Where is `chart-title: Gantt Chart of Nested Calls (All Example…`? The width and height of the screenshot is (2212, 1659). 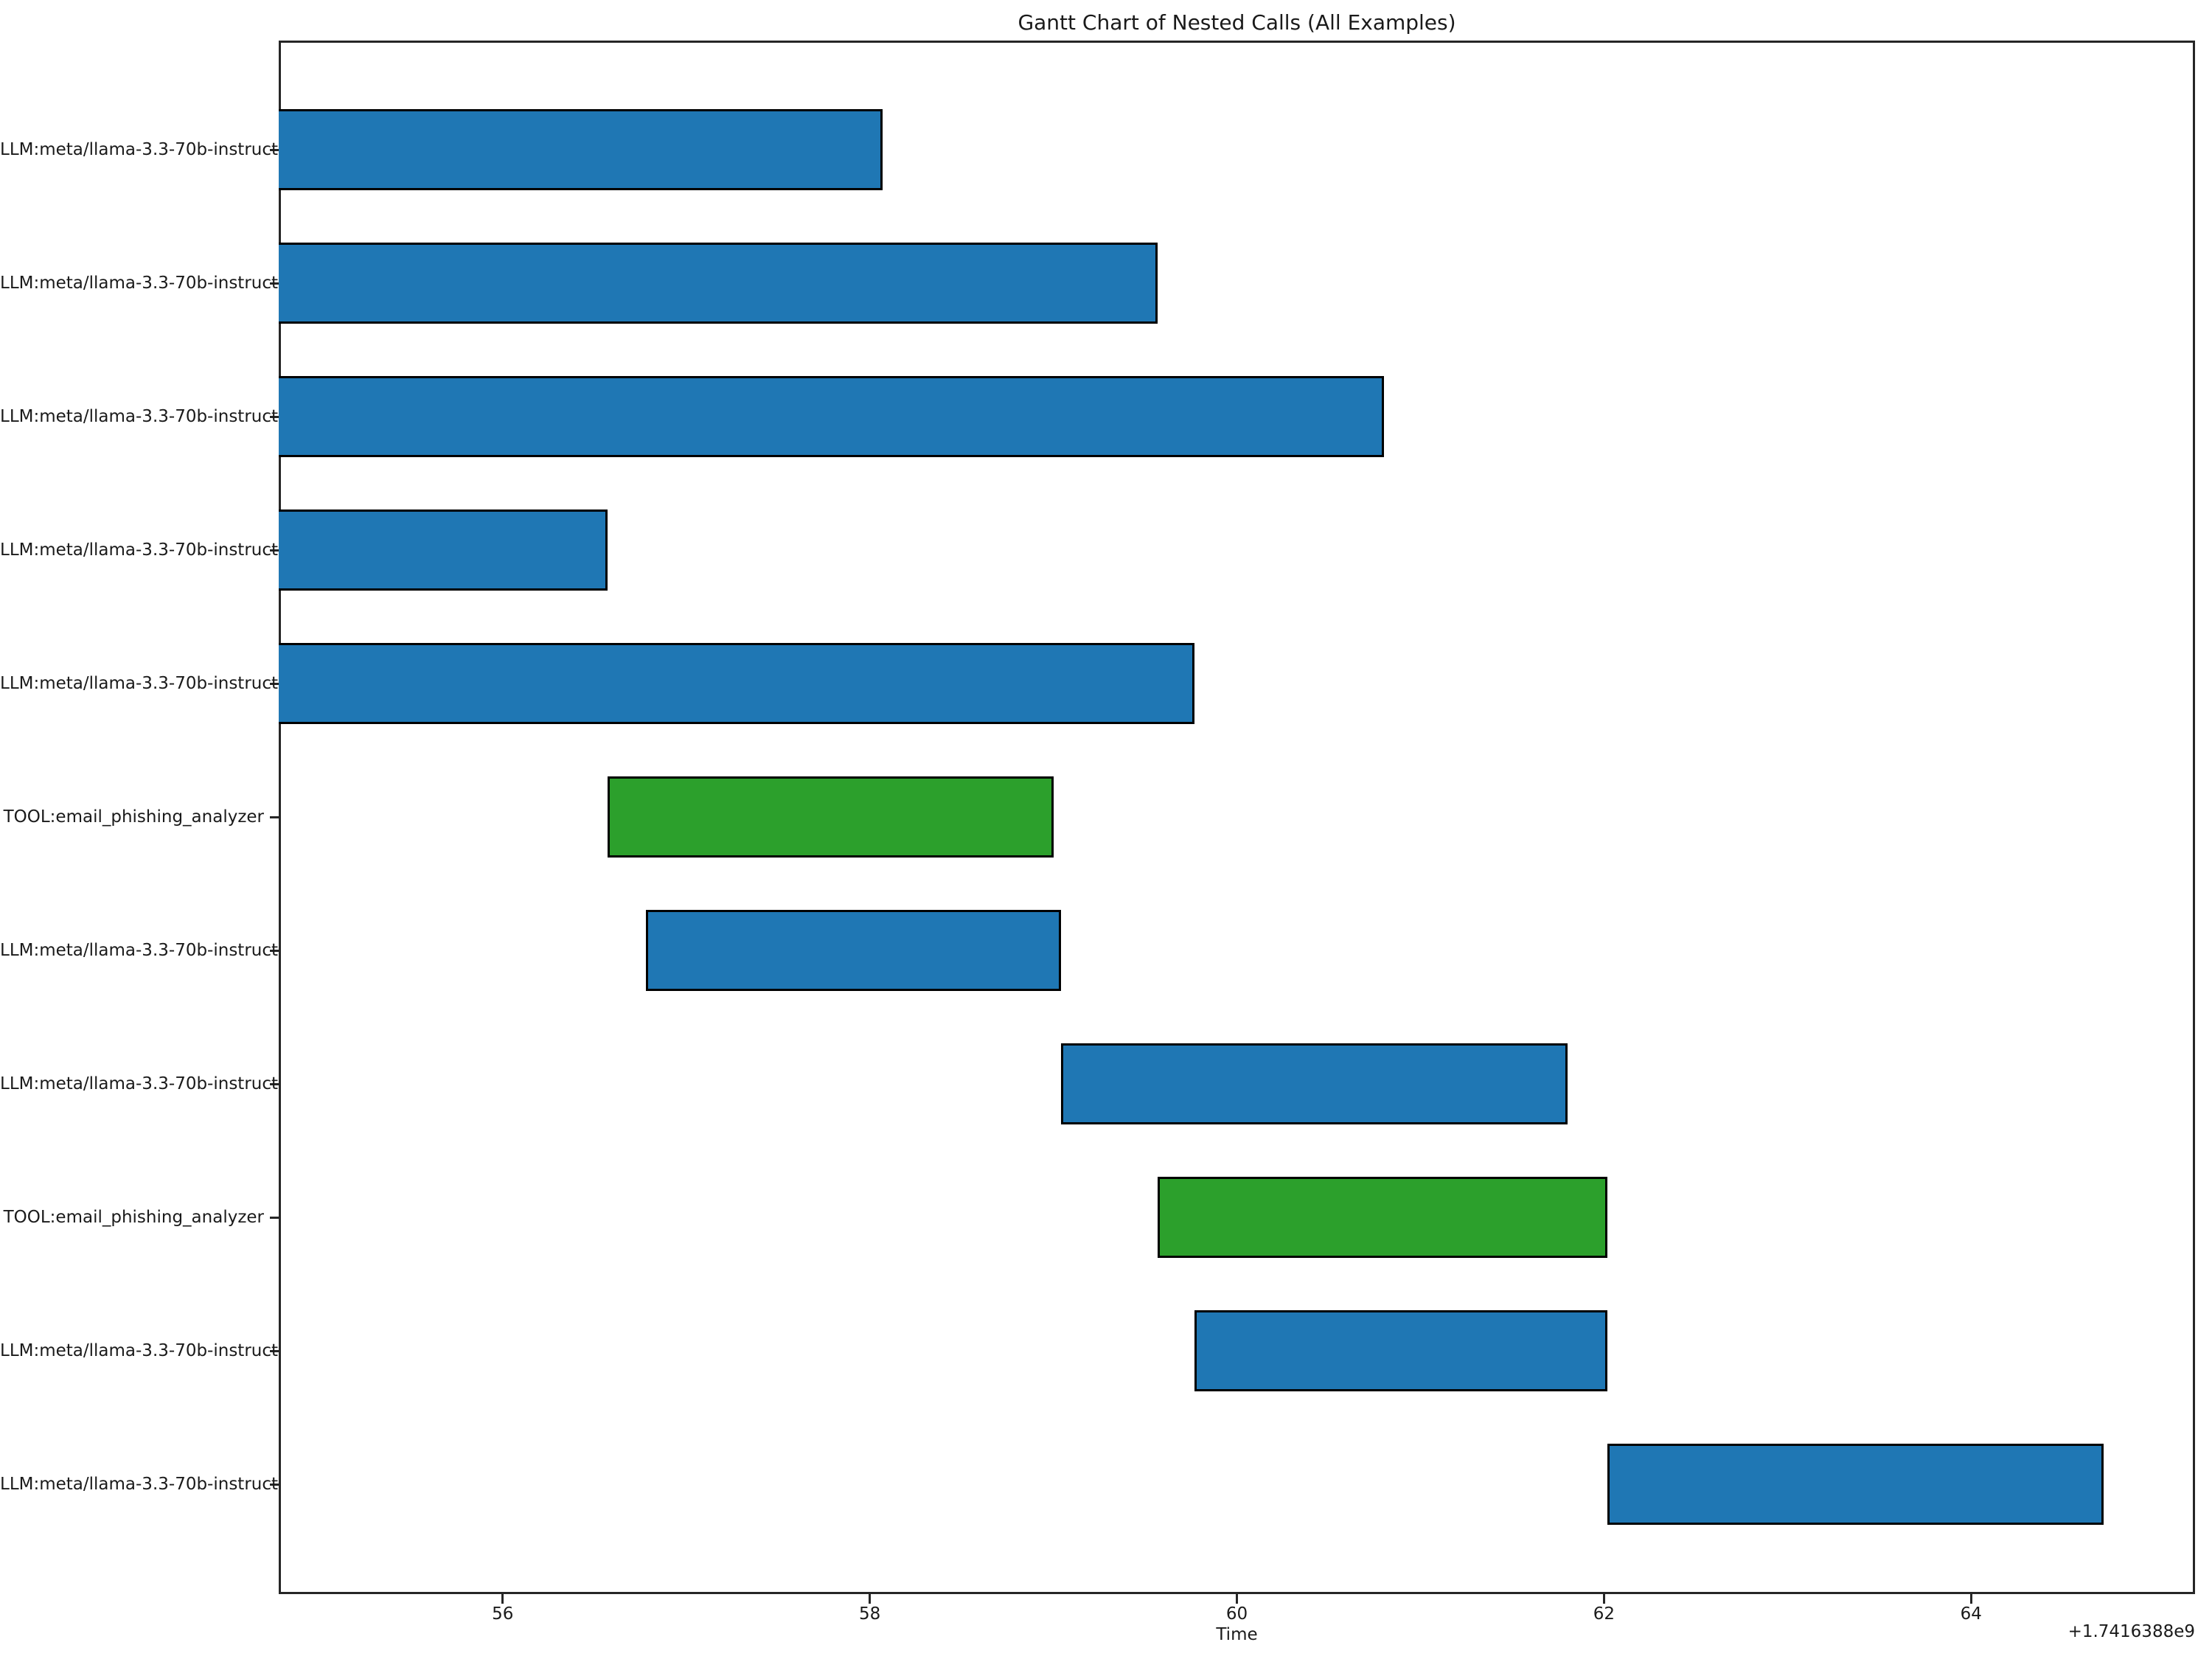 chart-title: Gantt Chart of Nested Calls (All Example… is located at coordinates (1237, 22).